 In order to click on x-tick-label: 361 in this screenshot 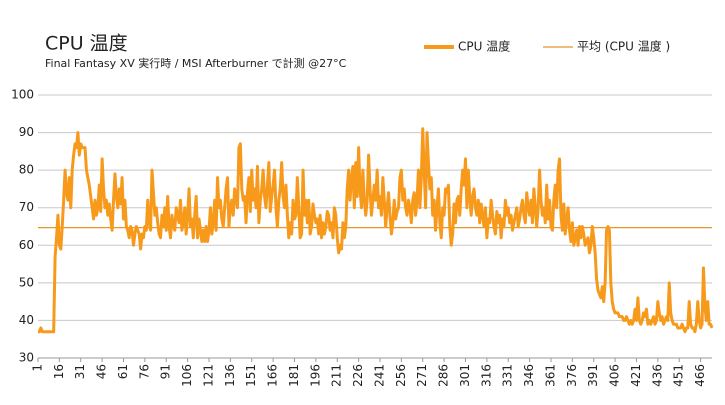, I will do `click(550, 375)`.